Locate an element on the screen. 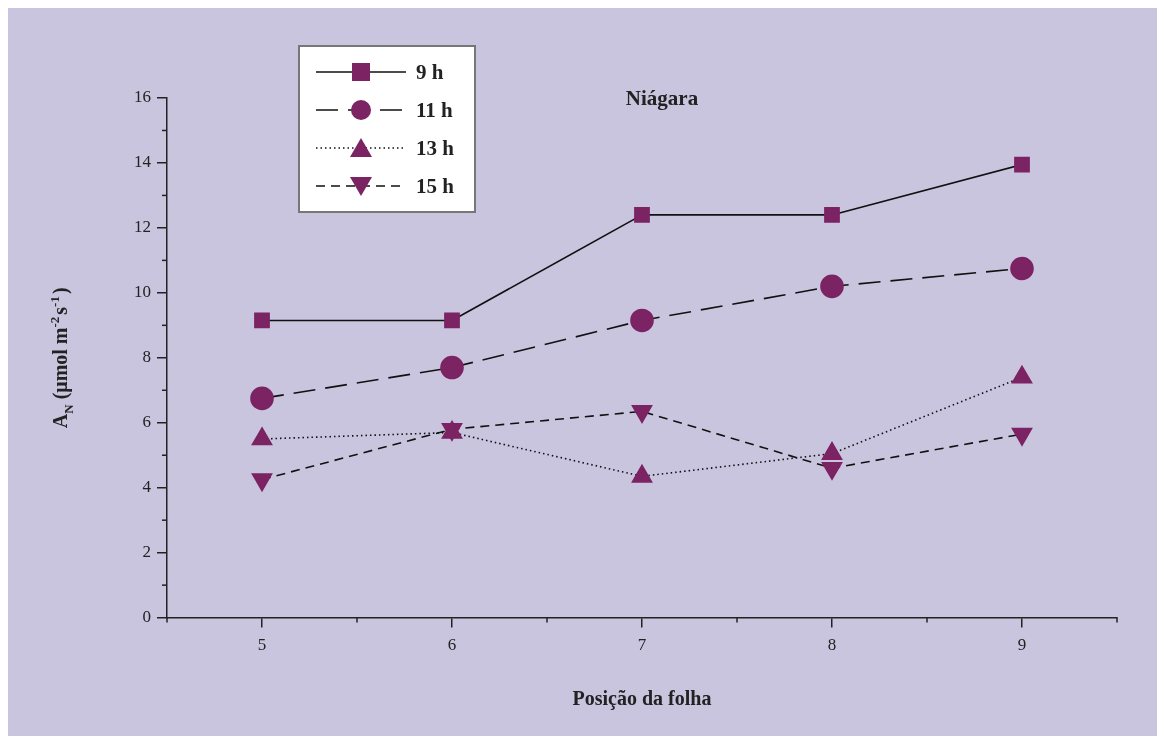 The height and width of the screenshot is (744, 1165). chart-title: Niágara is located at coordinates (662, 98).